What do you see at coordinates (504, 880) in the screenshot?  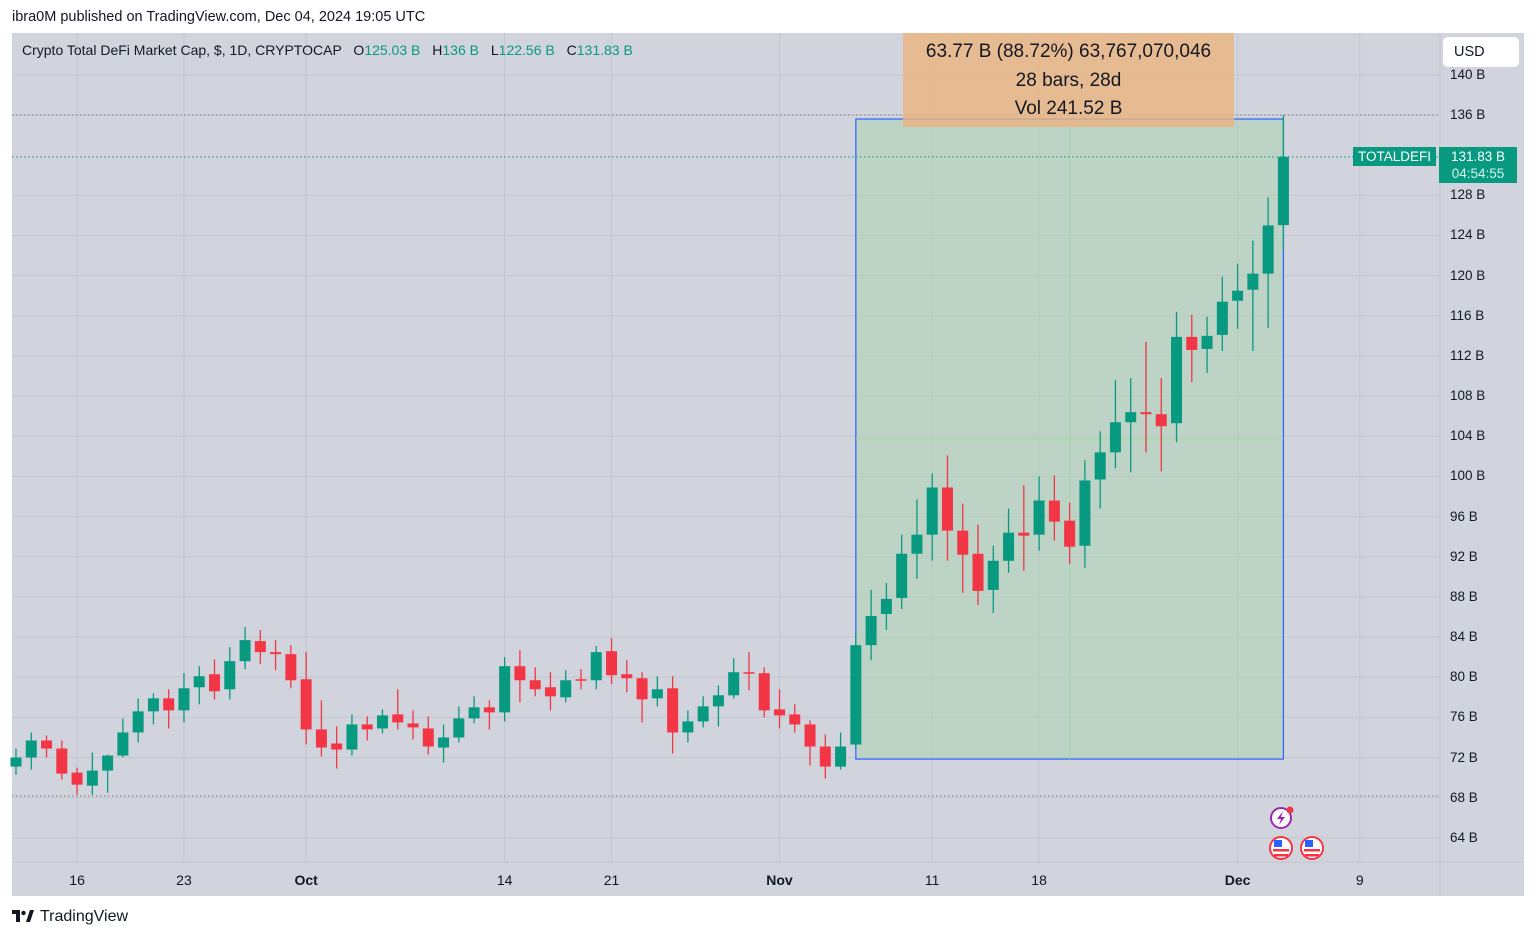 I see `date-tick-label: 14` at bounding box center [504, 880].